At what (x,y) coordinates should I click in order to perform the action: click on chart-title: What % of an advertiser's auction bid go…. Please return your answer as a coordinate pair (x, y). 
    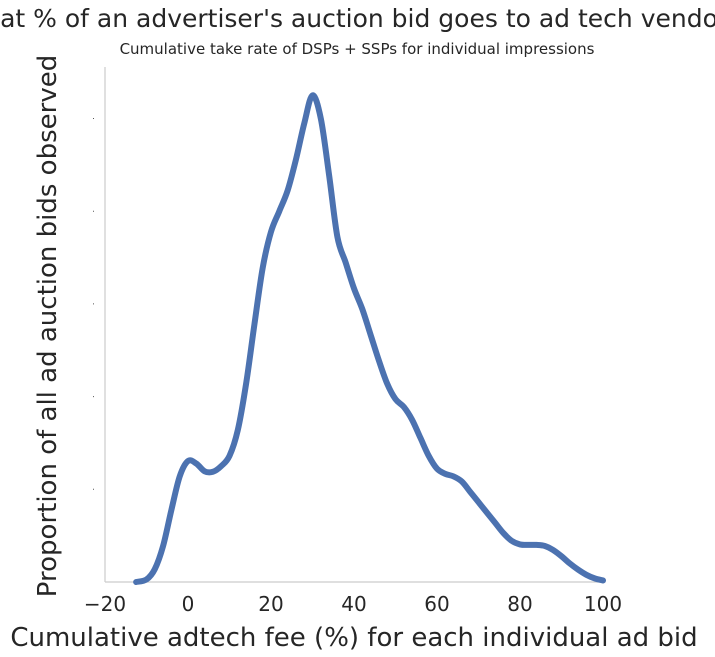
    Looking at the image, I should click on (357, 18).